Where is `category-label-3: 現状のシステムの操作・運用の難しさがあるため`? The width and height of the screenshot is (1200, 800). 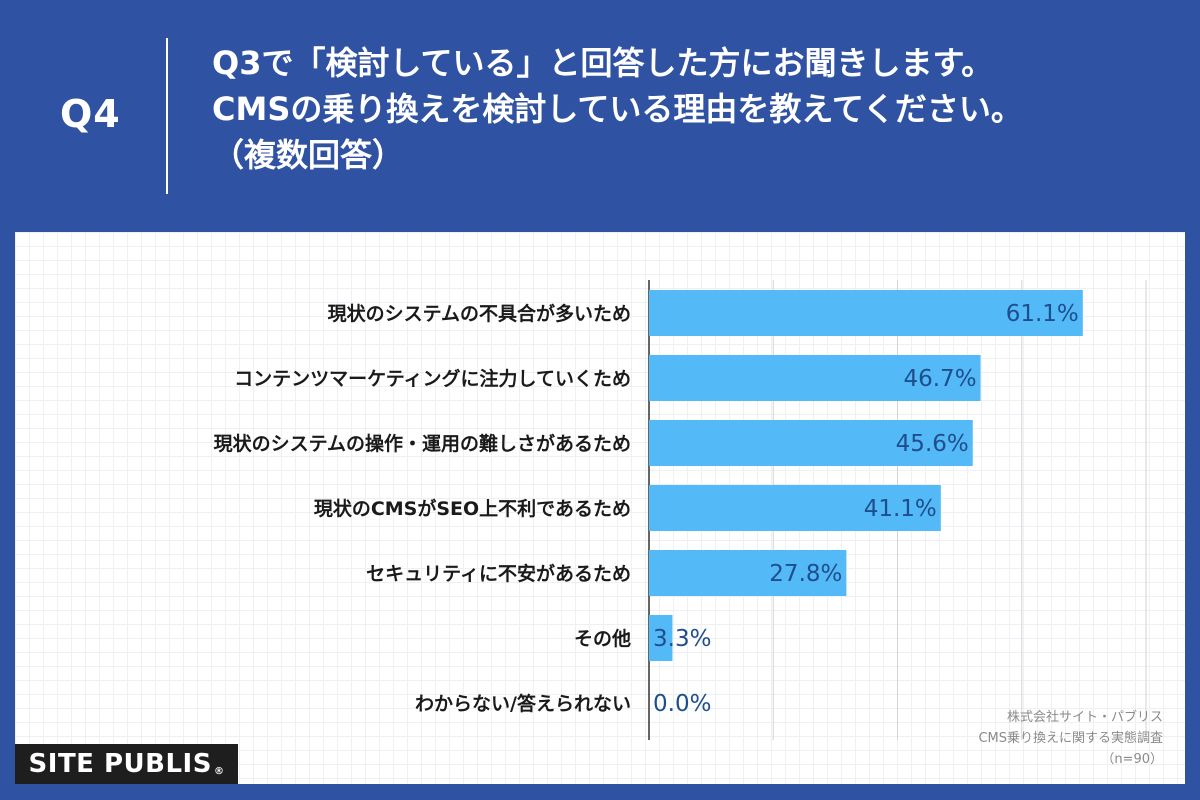 category-label-3: 現状のシステムの操作・運用の難しさがあるため is located at coordinates (422, 443).